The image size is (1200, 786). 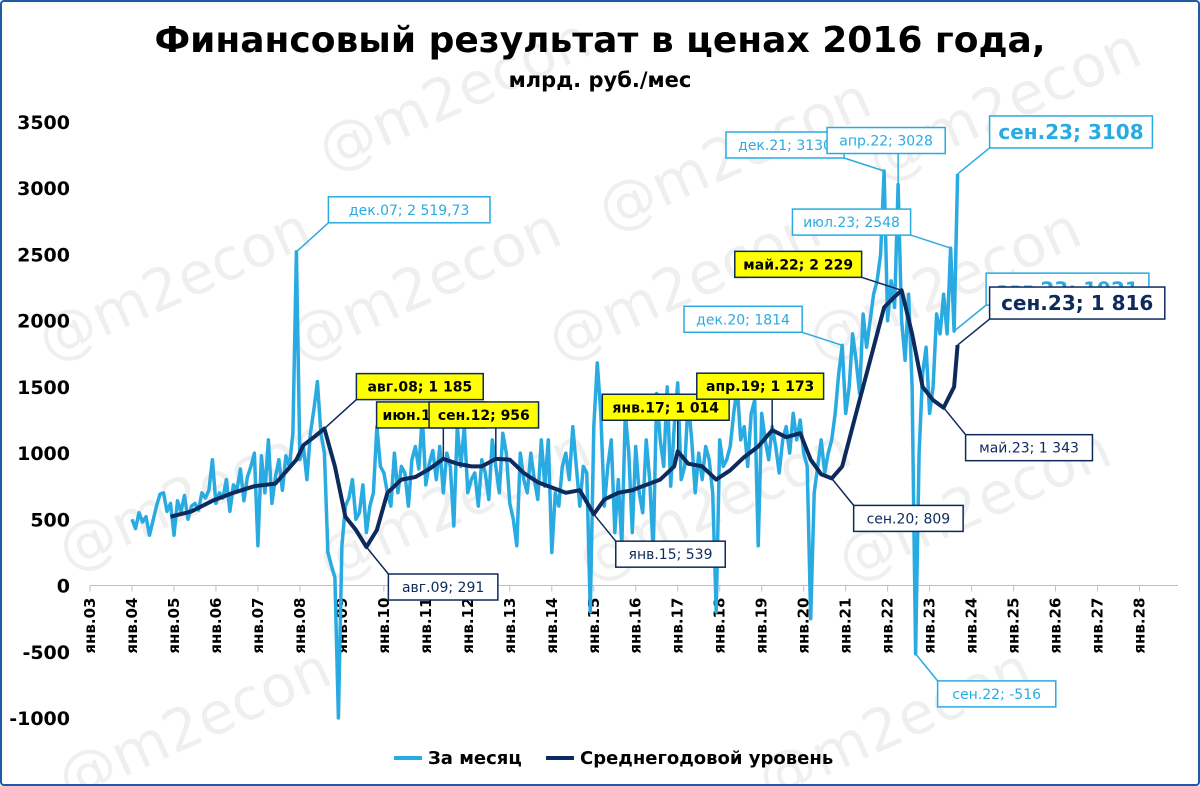 I want to click on annotation-callout: дек.07; 2 519,73, so click(x=393, y=224).